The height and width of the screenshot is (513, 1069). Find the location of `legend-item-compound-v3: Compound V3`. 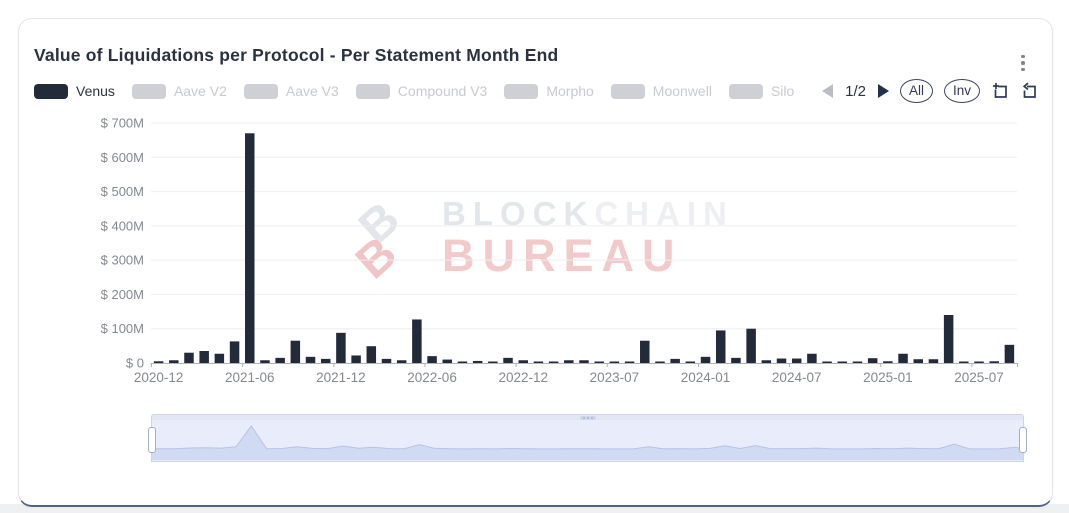

legend-item-compound-v3: Compound V3 is located at coordinates (421, 91).